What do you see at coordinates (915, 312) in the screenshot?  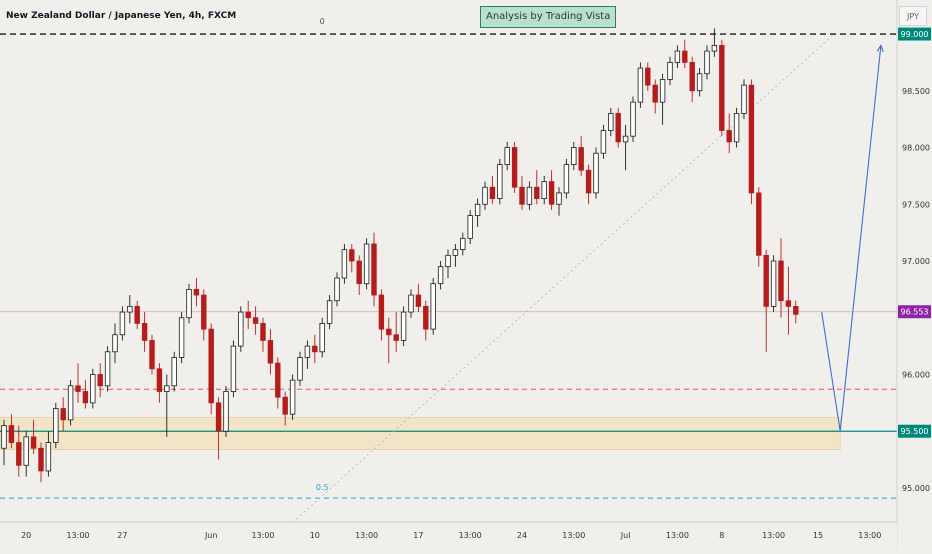 I see `price-tag-current: 96.553` at bounding box center [915, 312].